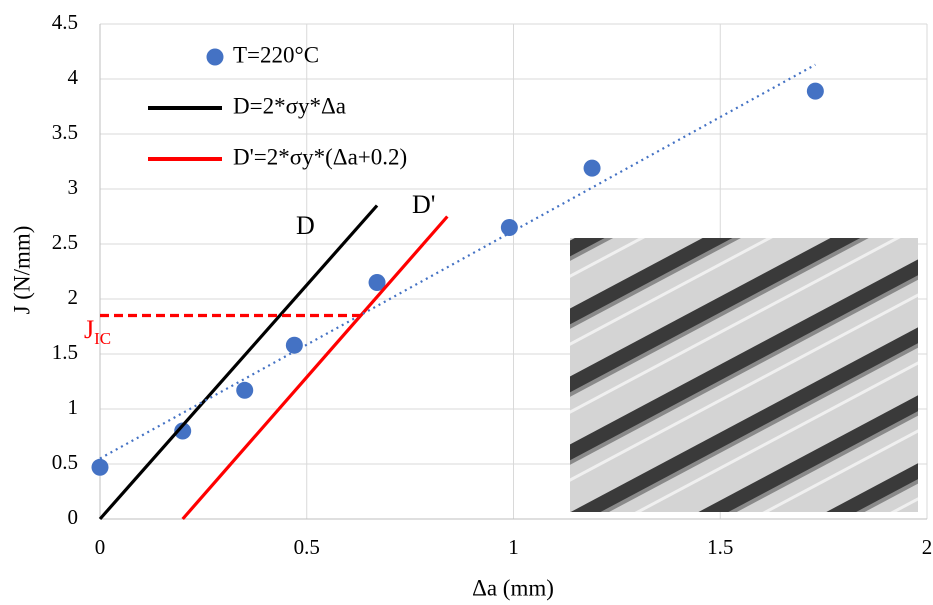 This screenshot has width=933, height=605. I want to click on legend-marker, so click(215, 57).